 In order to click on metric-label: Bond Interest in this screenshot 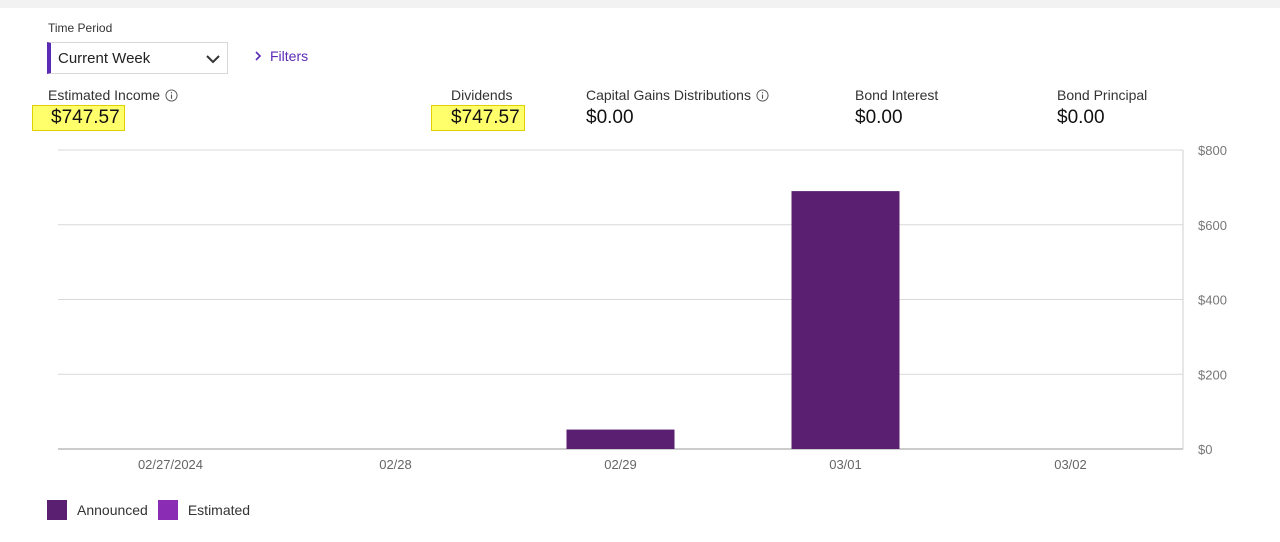, I will do `click(897, 95)`.